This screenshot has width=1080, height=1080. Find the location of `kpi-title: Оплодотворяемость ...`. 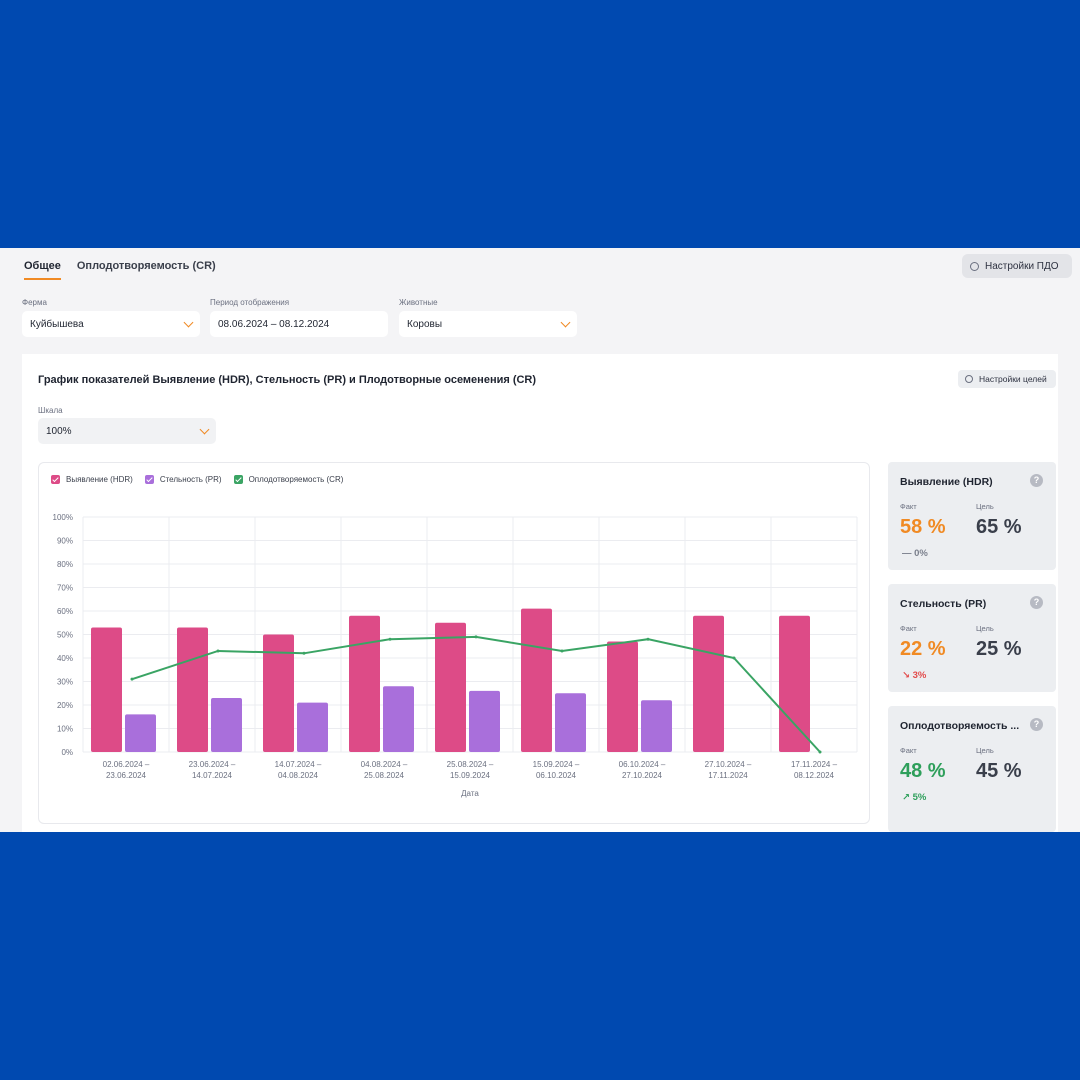

kpi-title: Оплодотворяемость ... is located at coordinates (960, 726).